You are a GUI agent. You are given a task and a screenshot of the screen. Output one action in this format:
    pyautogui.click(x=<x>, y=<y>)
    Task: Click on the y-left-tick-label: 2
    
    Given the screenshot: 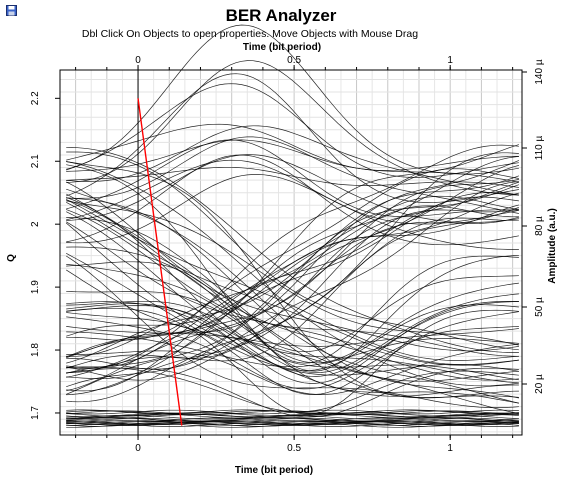 What is the action you would take?
    pyautogui.click(x=35, y=224)
    